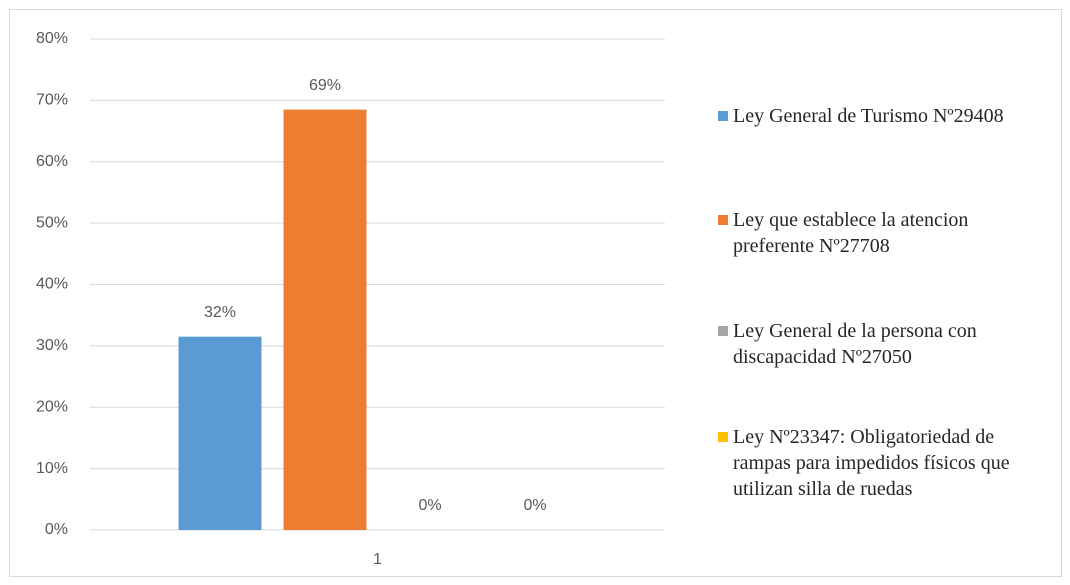 The image size is (1070, 585). What do you see at coordinates (52, 161) in the screenshot?
I see `y-tick-label: 60%` at bounding box center [52, 161].